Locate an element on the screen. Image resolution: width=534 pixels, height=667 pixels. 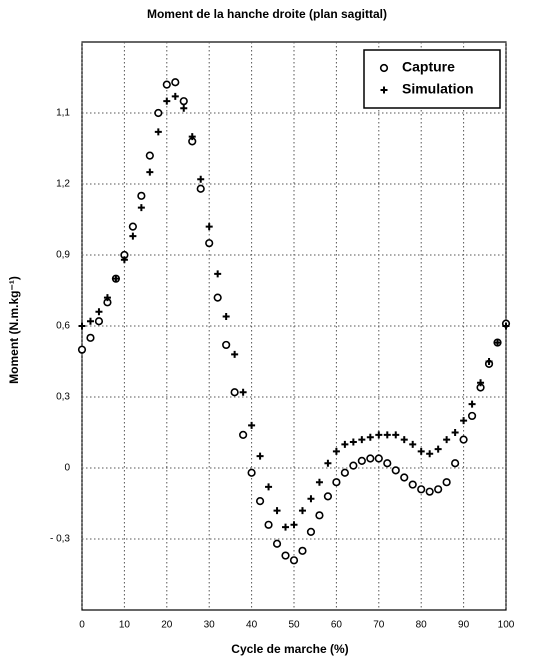
x-tick-label: 30 is located at coordinates (210, 625).